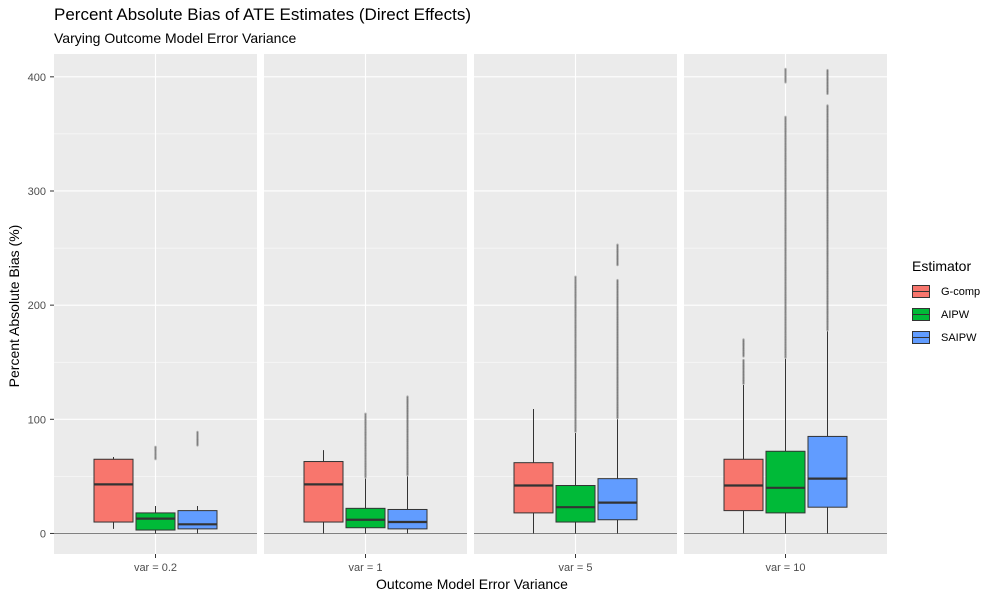 This screenshot has width=1000, height=600. I want to click on facet-label: var = 5, so click(576, 568).